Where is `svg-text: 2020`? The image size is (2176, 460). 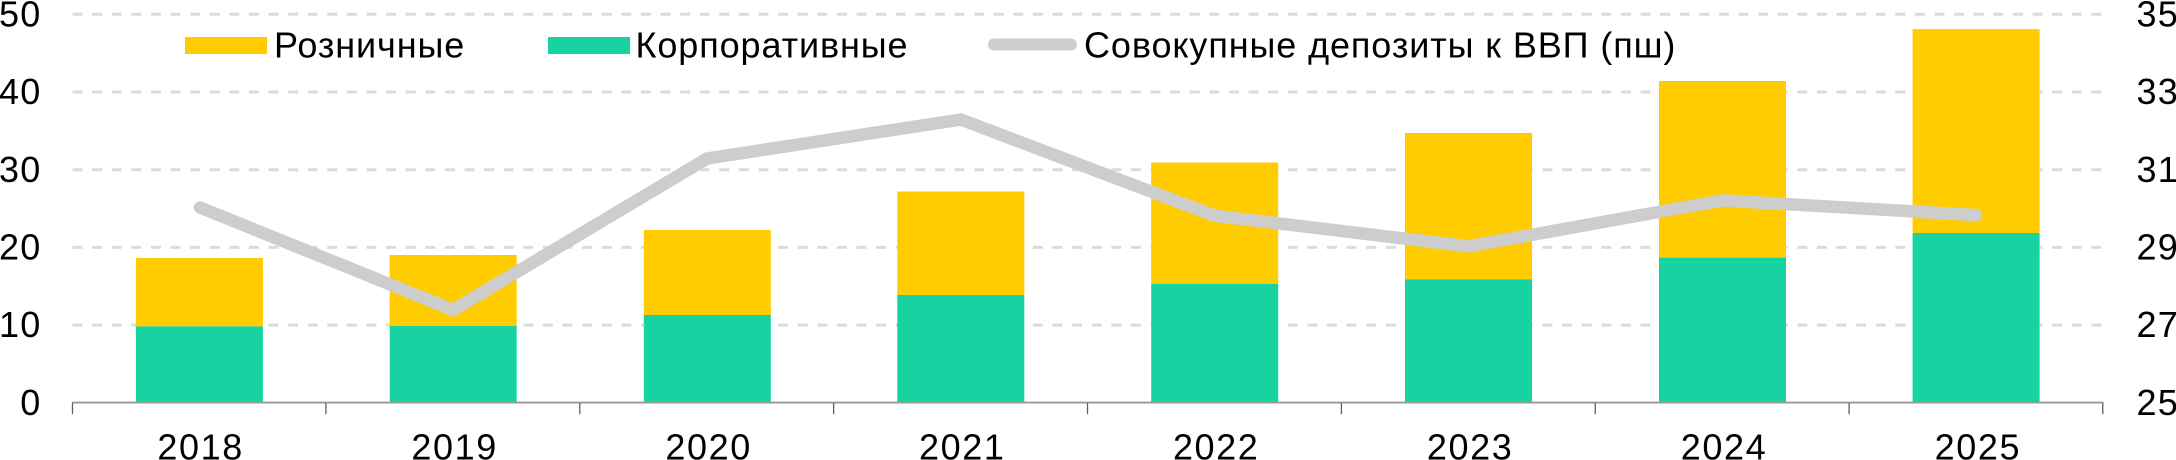
svg-text: 2020 is located at coordinates (708, 443).